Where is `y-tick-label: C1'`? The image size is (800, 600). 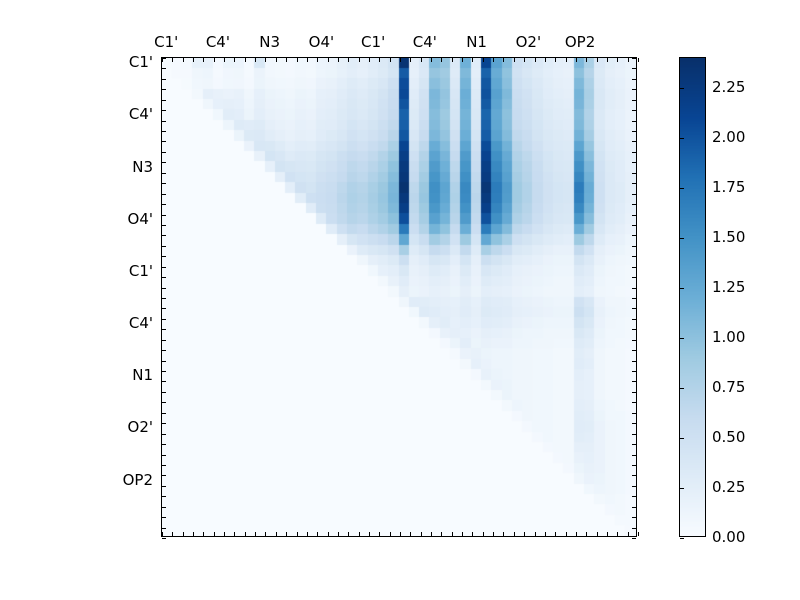
y-tick-label: C1' is located at coordinates (140, 62).